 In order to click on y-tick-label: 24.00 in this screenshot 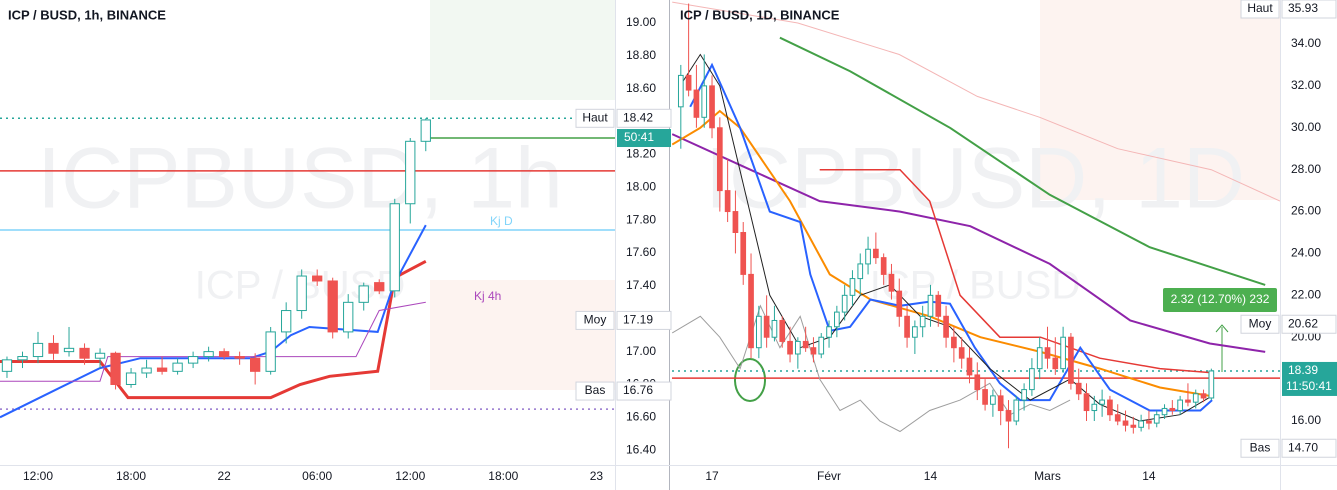, I will do `click(1306, 253)`.